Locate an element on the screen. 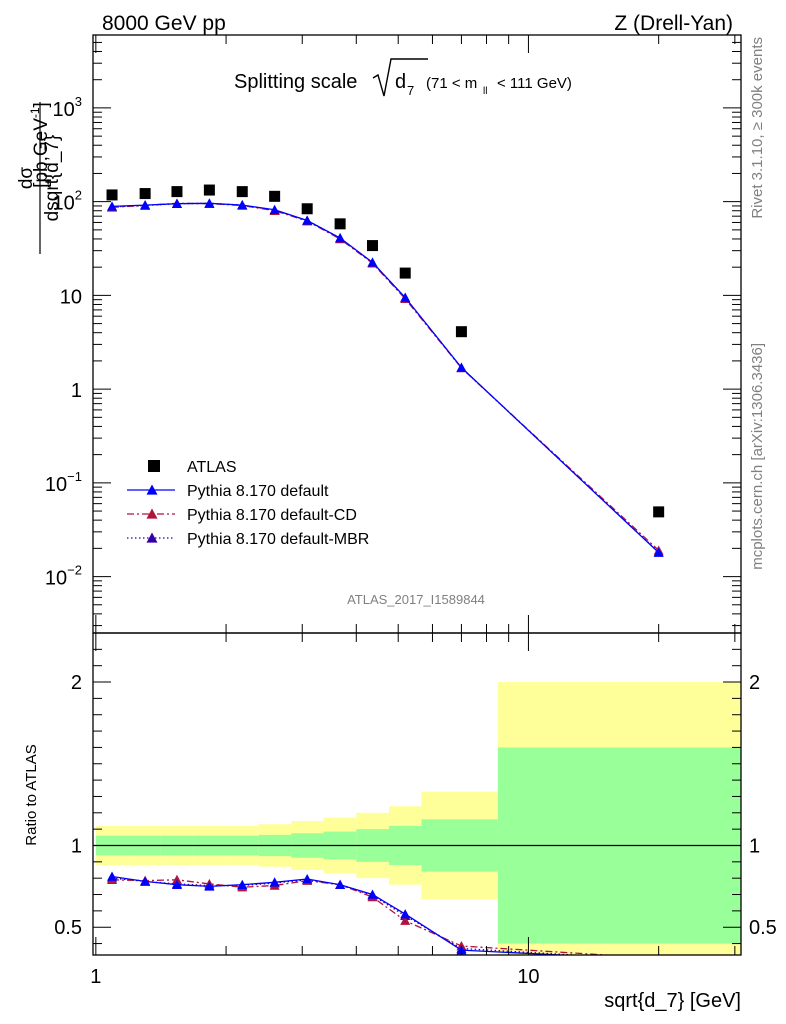  main-y-tick-label-3: 10 is located at coordinates (71, 297).